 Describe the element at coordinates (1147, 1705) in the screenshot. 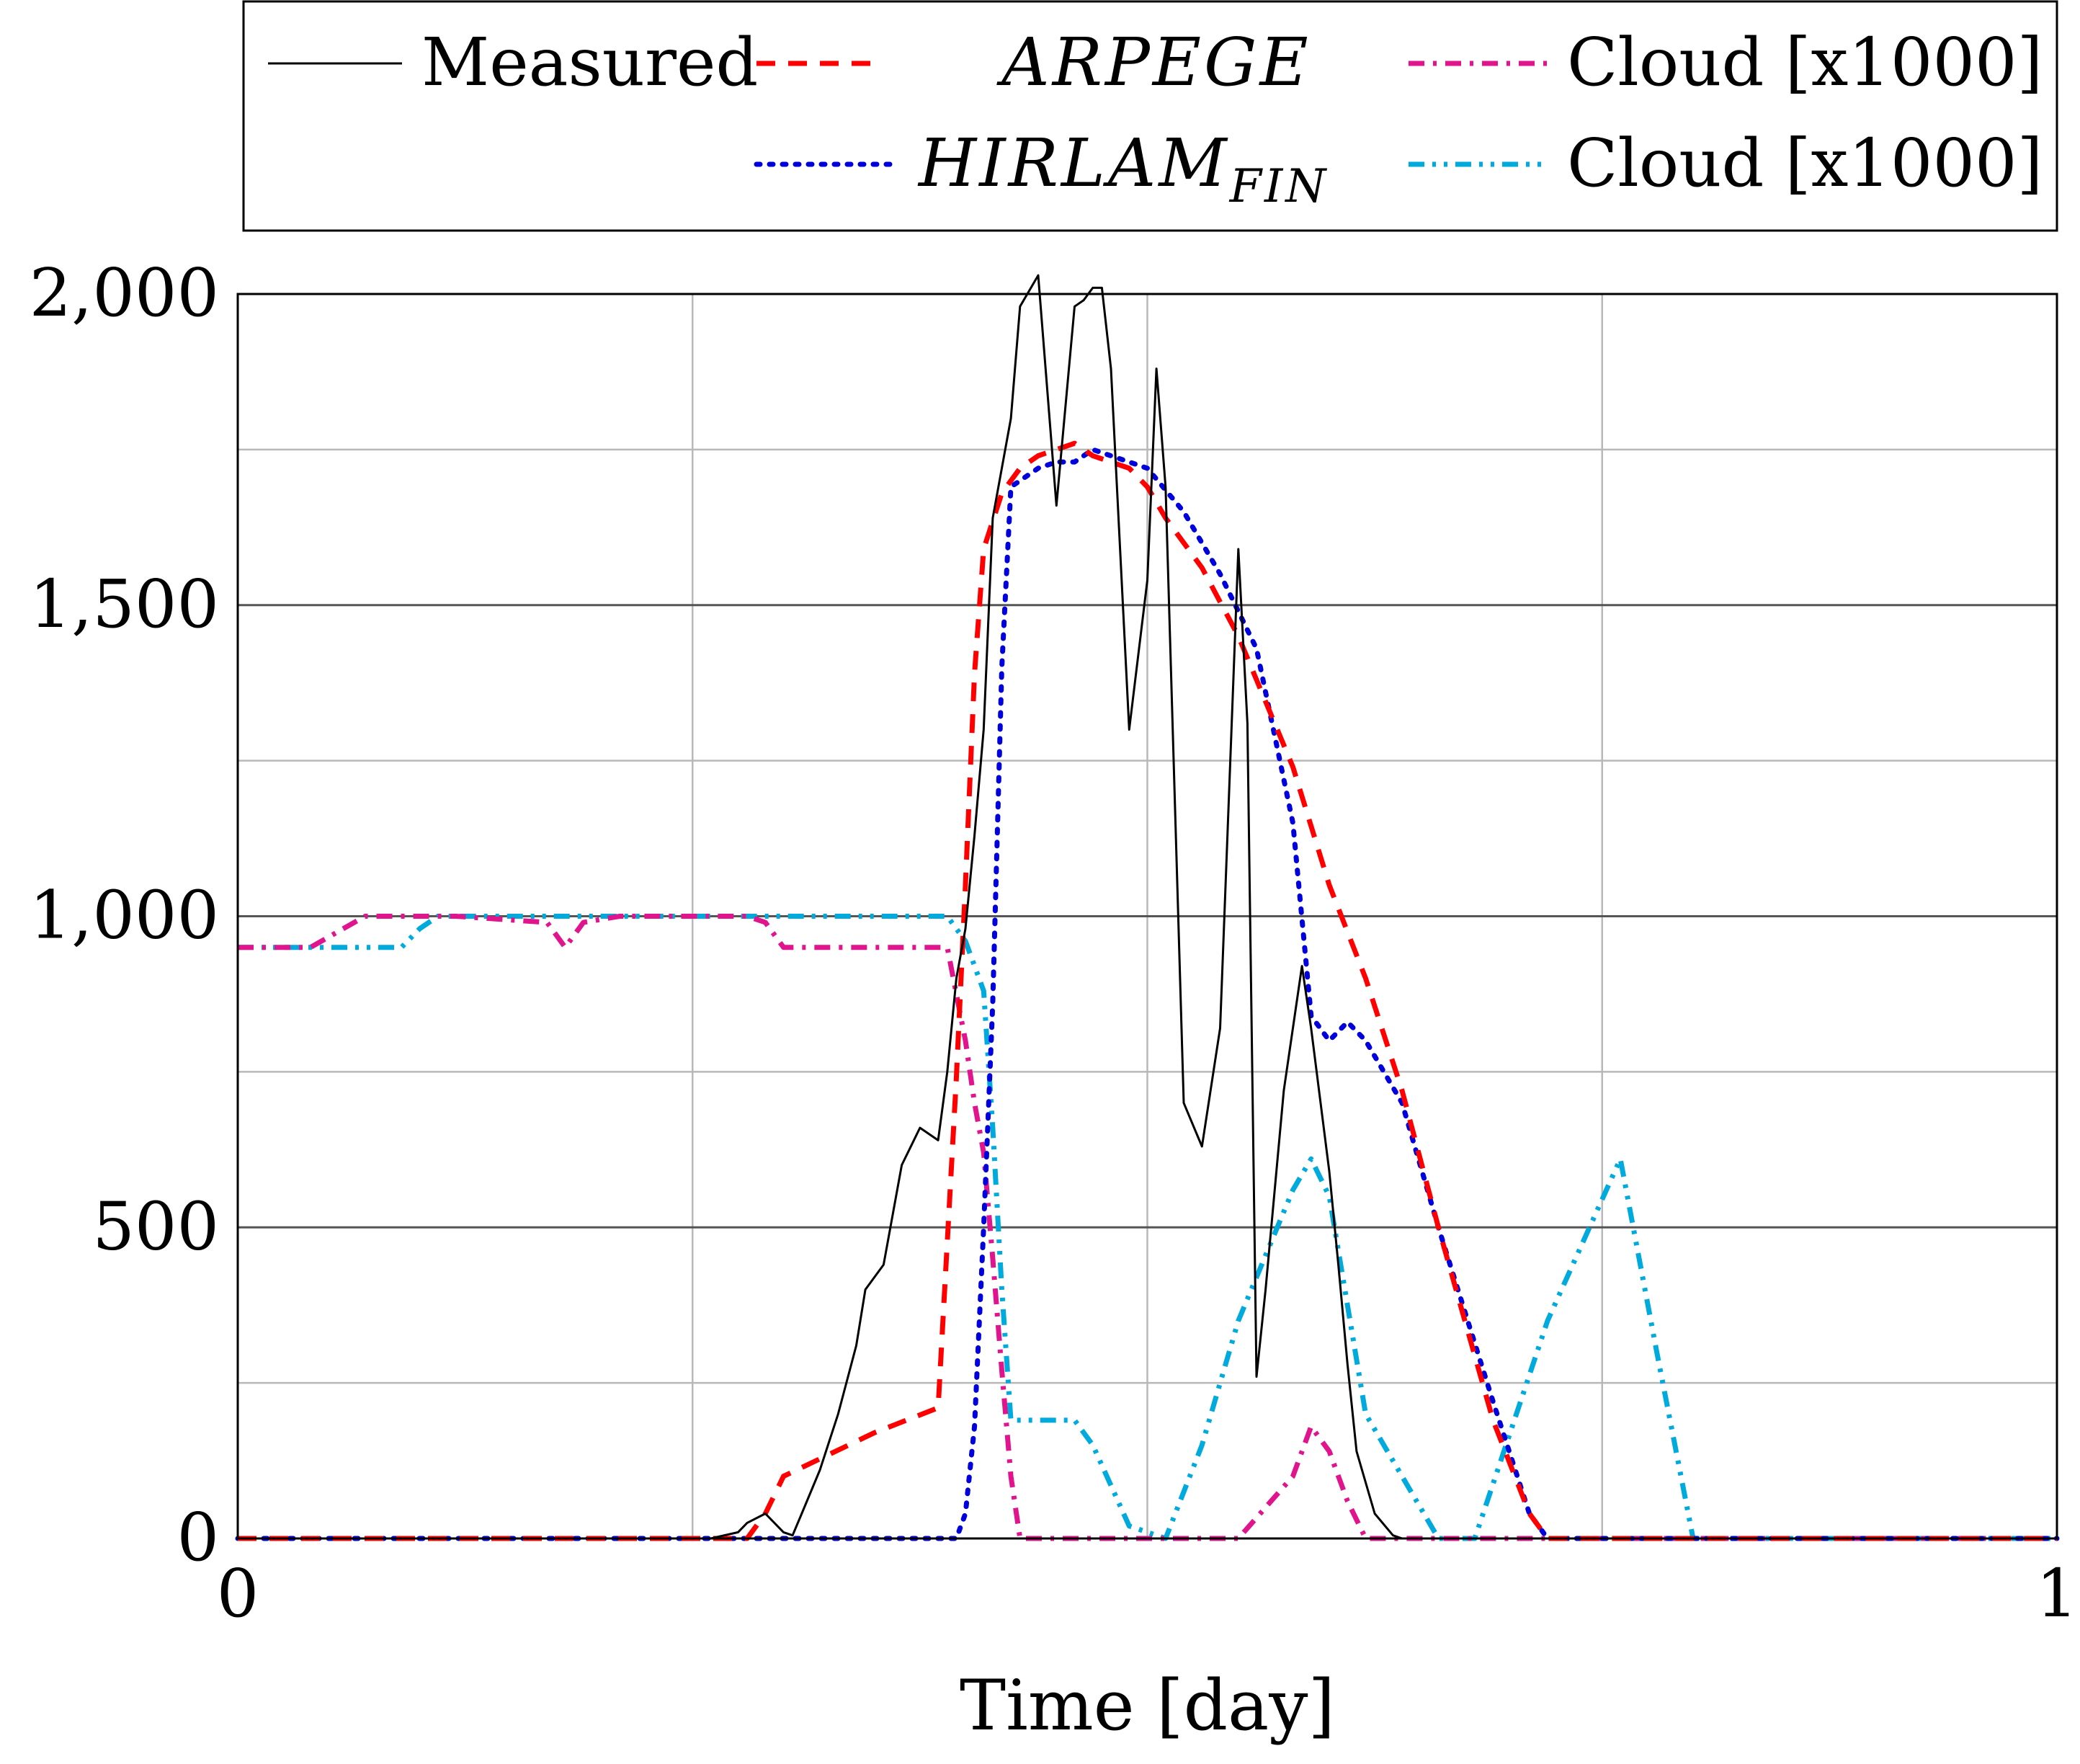

I see `x-axis-title: Time [day]` at that location.